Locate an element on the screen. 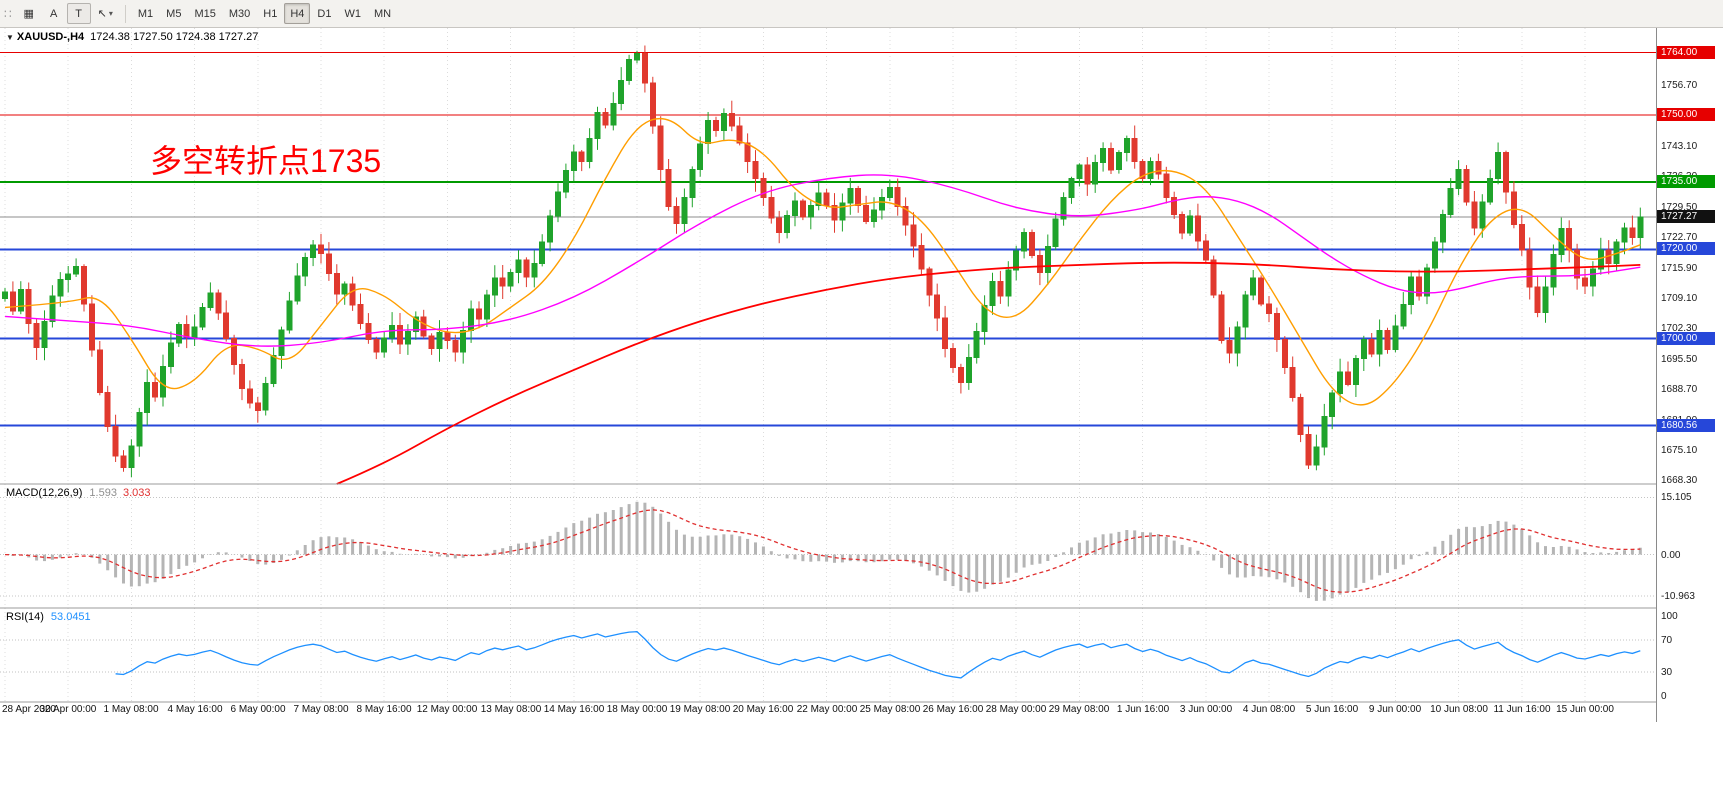  chart-annotation-text: 多空转折点1735 is located at coordinates (266, 161).